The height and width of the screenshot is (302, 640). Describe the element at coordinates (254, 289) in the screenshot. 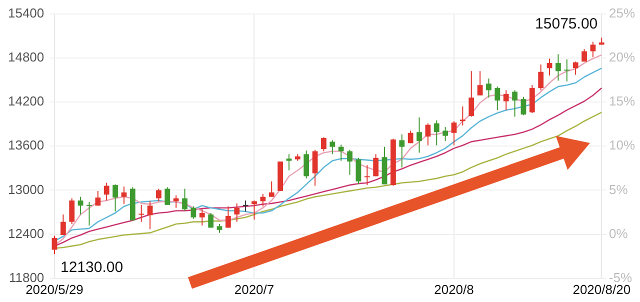

I see `x-tick-label: 2020/7` at that location.